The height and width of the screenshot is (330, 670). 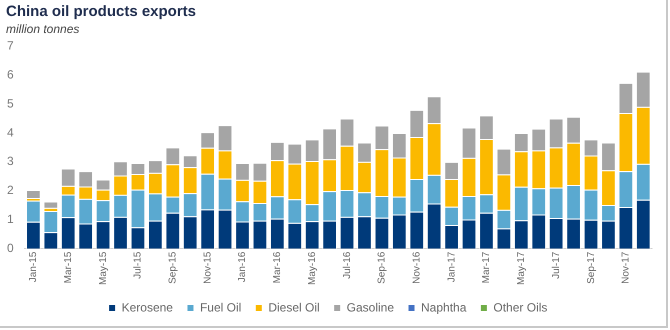 I want to click on x-tick-label: Jan-16, so click(x=242, y=266).